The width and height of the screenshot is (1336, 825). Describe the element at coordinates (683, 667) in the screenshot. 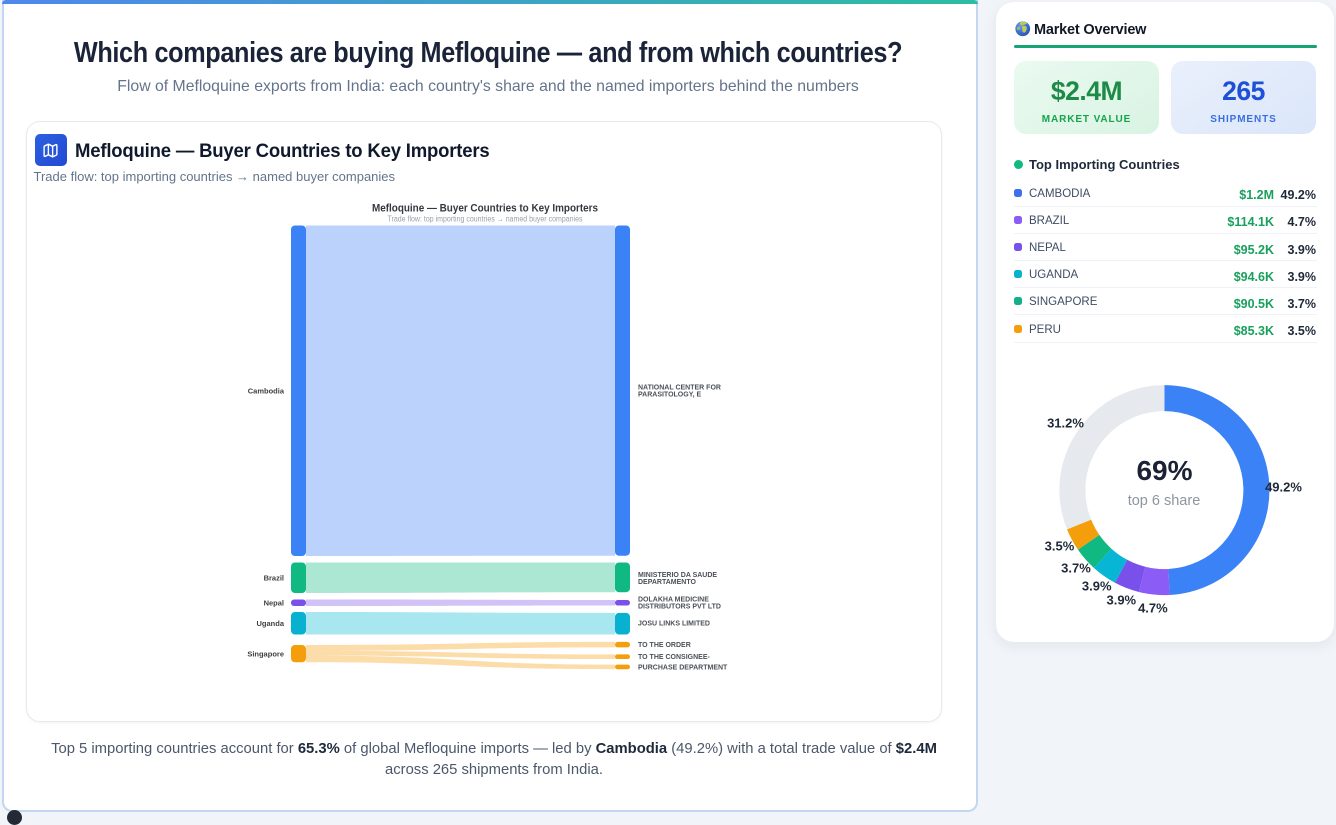

I see `svg-text: PURCHASE DEPARTMENT` at that location.